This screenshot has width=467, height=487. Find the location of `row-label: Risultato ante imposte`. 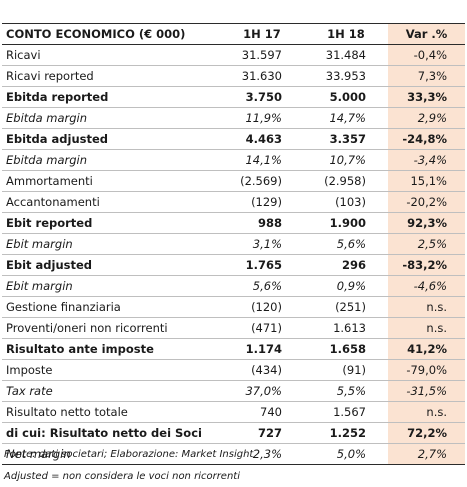

row-label: Risultato ante imposte is located at coordinates (111, 349).